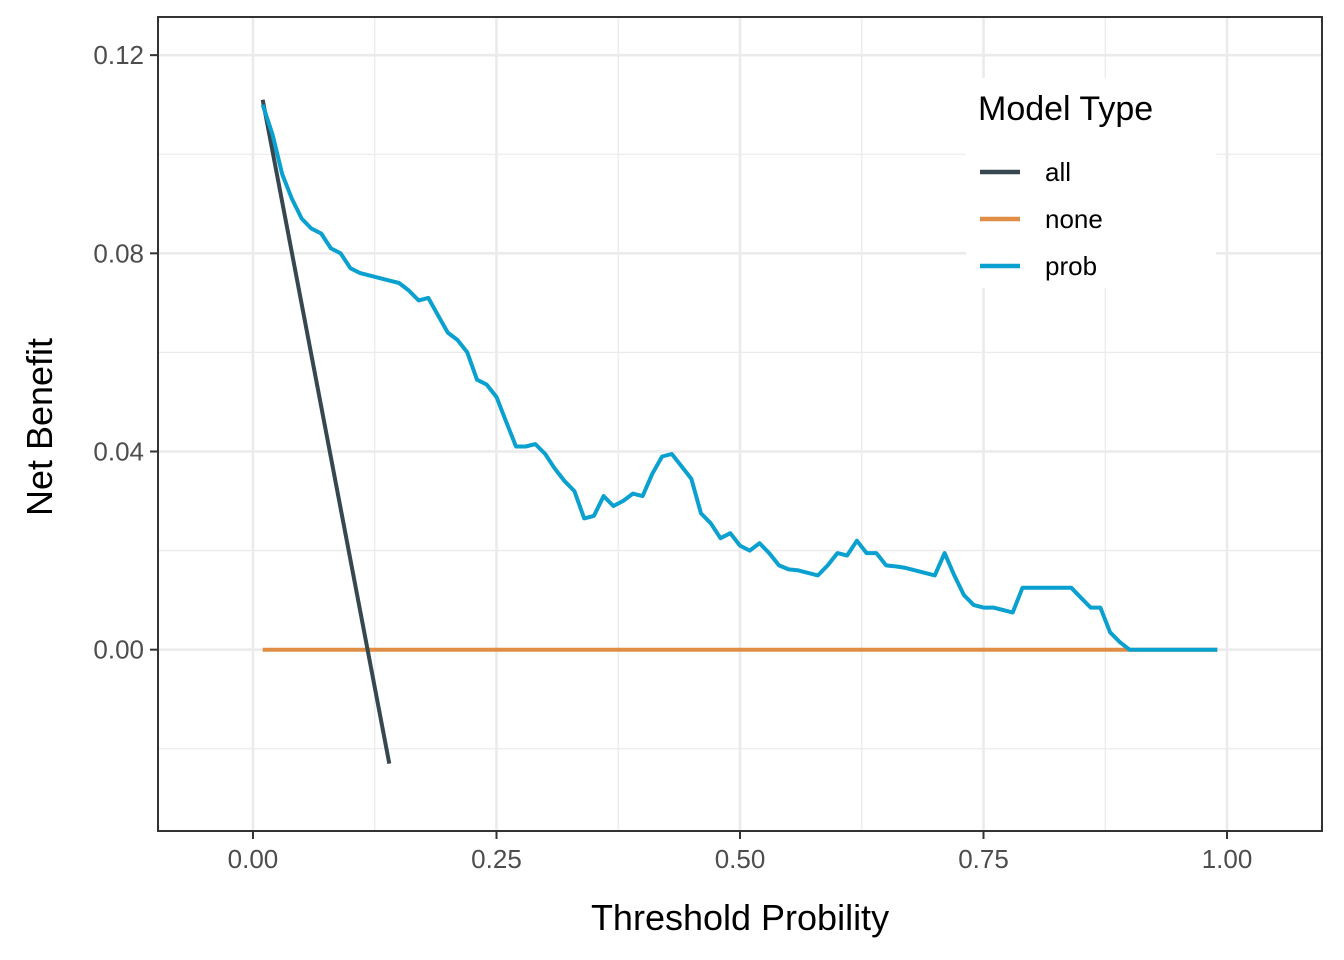 The image size is (1344, 960). Describe the element at coordinates (740, 917) in the screenshot. I see `x-axis-title: Threshold Probility` at that location.